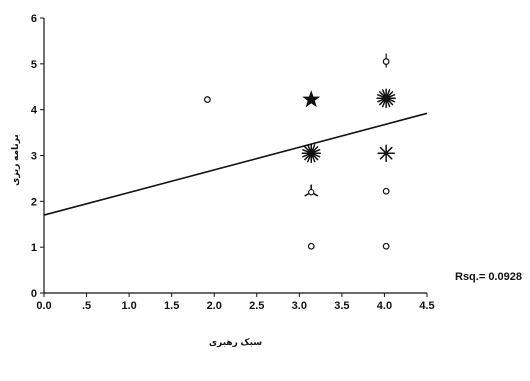  I want to click on x-tick-label: 1.5, so click(171, 306).